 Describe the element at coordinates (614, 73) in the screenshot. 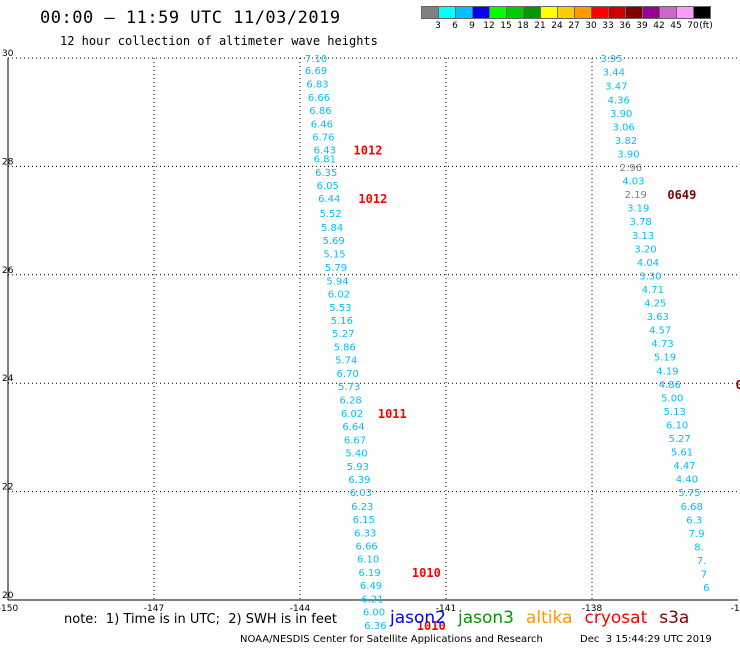

I see `wave-height-label: 3.44` at that location.